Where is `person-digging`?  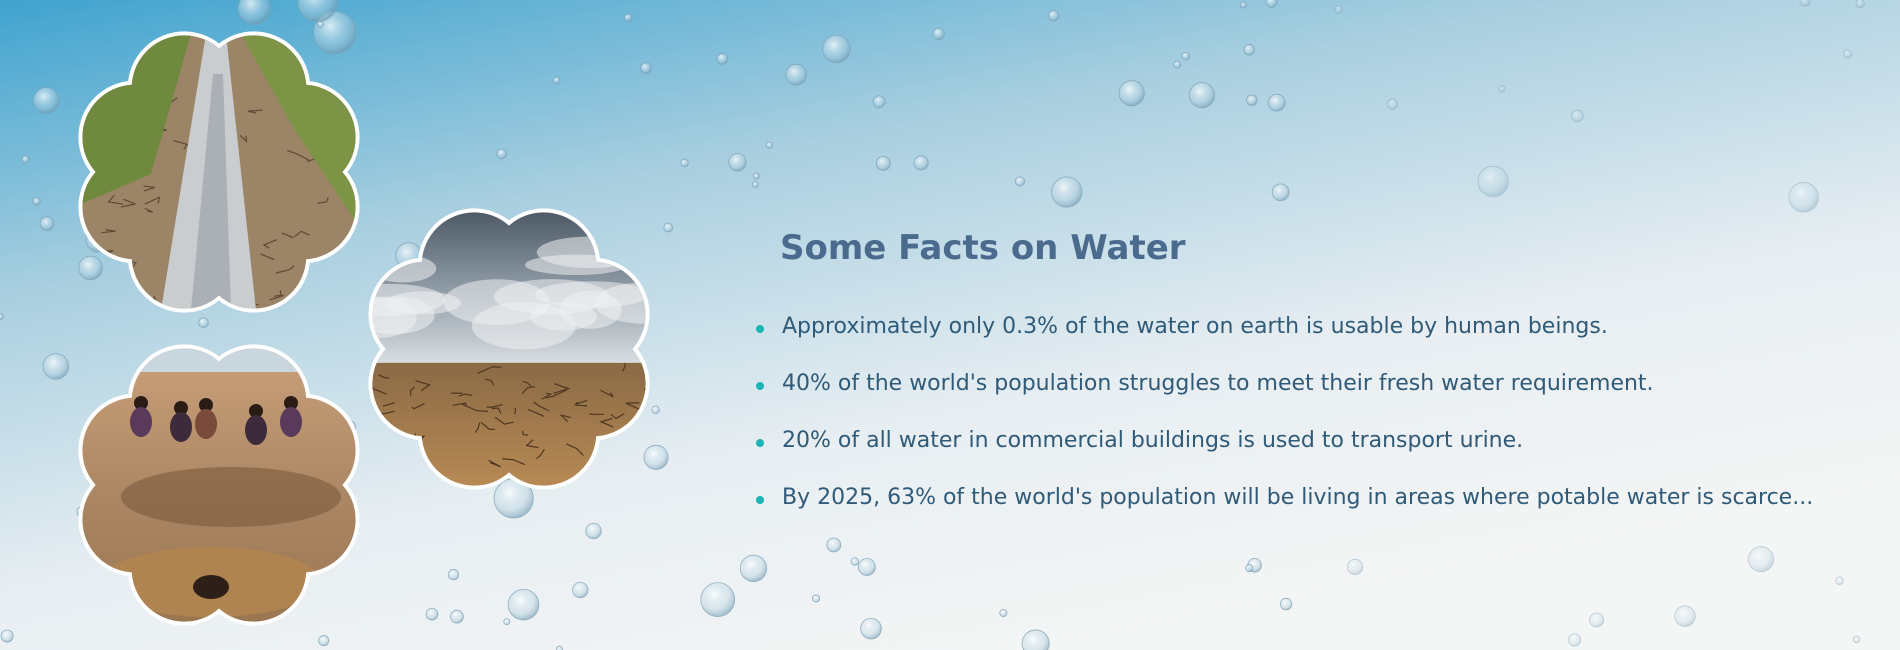
person-digging is located at coordinates (211, 587).